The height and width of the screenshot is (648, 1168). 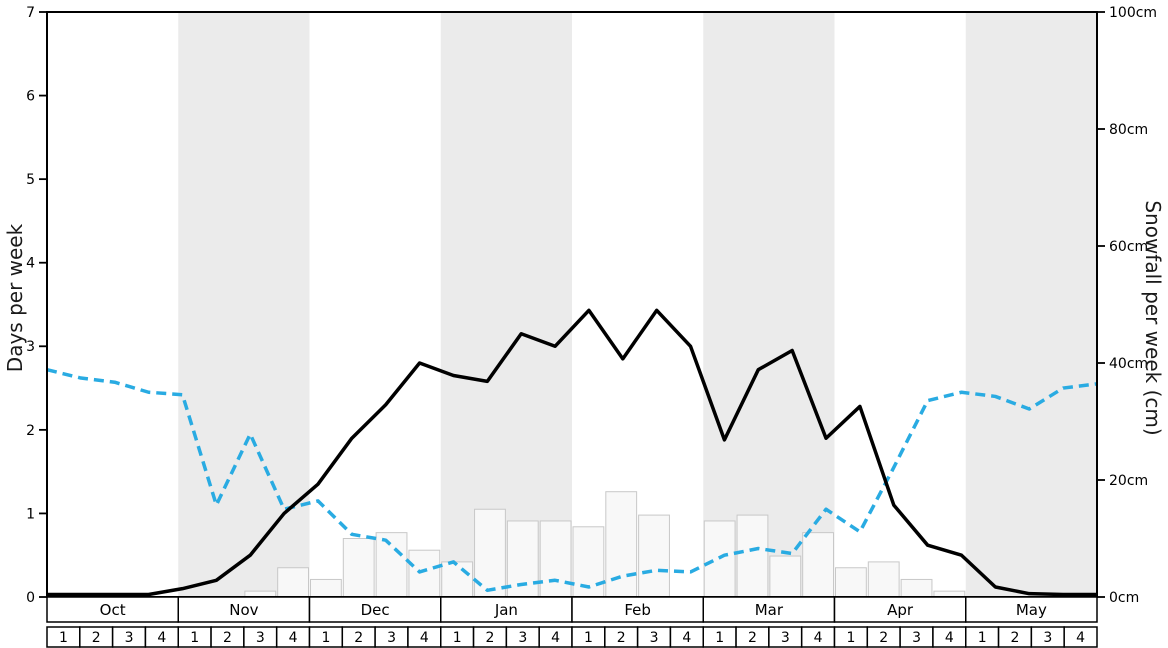 What do you see at coordinates (30, 96) in the screenshot?
I see `left-tick-label: 6` at bounding box center [30, 96].